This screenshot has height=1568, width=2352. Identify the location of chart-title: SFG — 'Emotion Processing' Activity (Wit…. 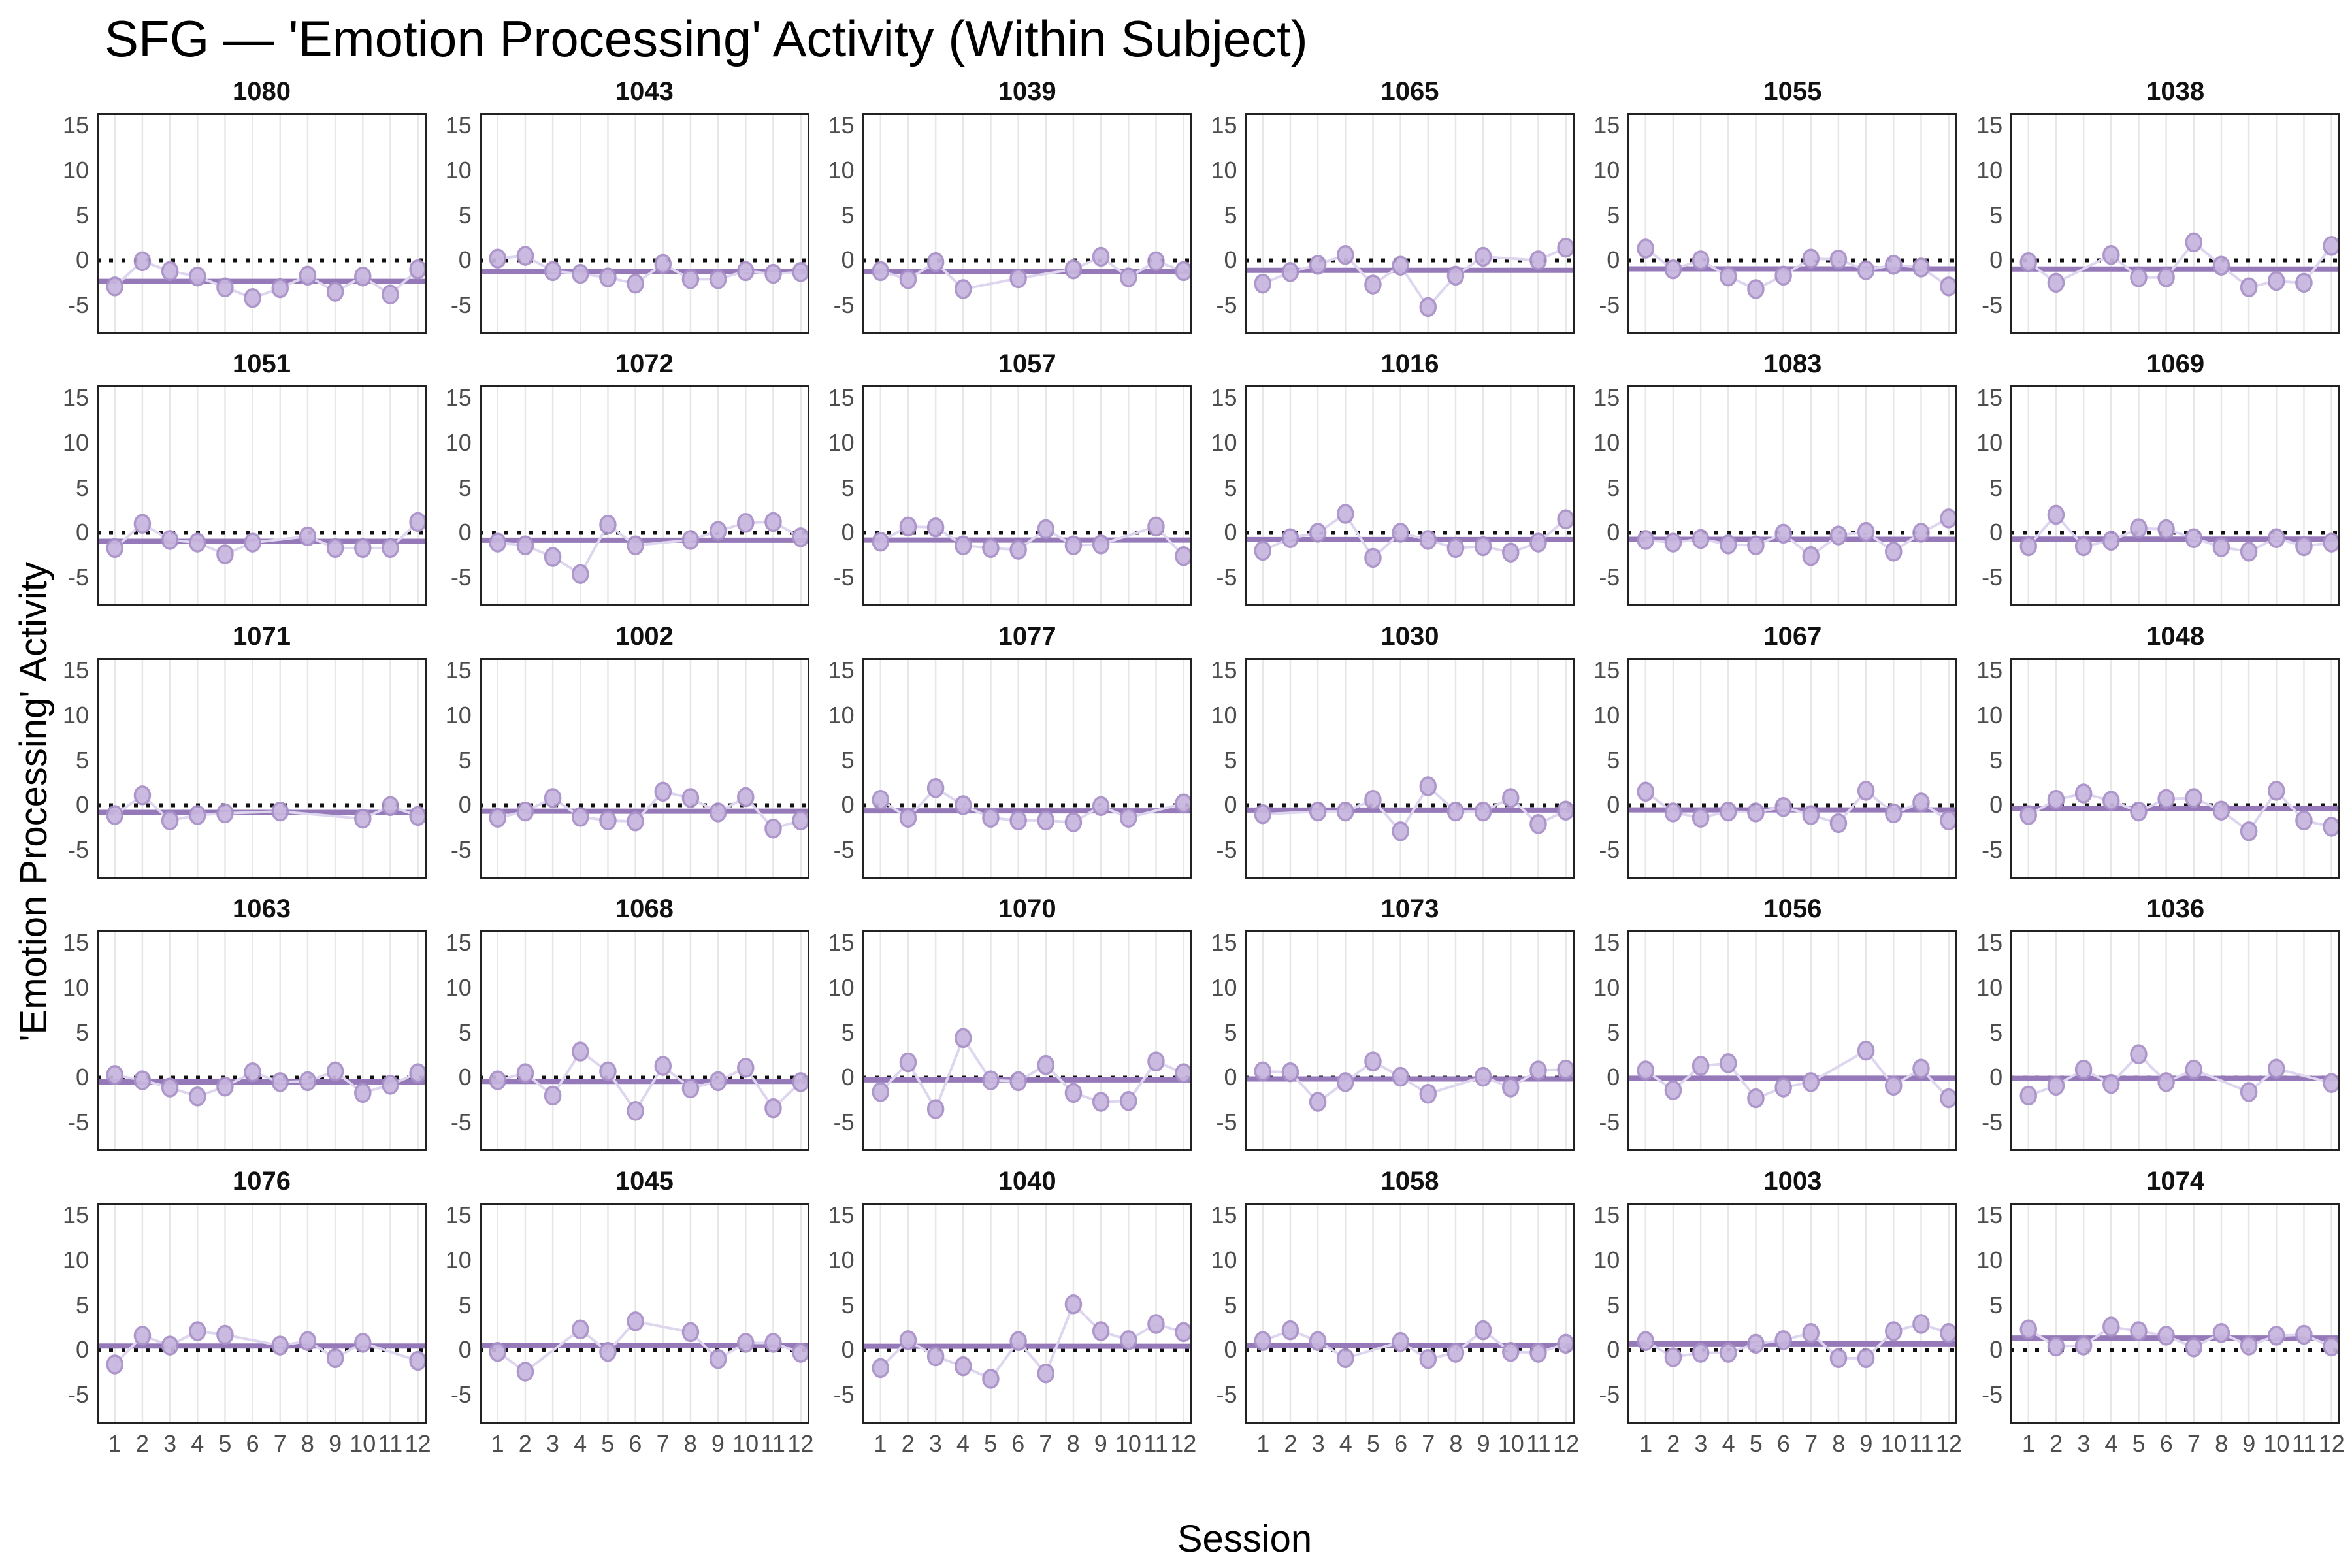
(706, 38).